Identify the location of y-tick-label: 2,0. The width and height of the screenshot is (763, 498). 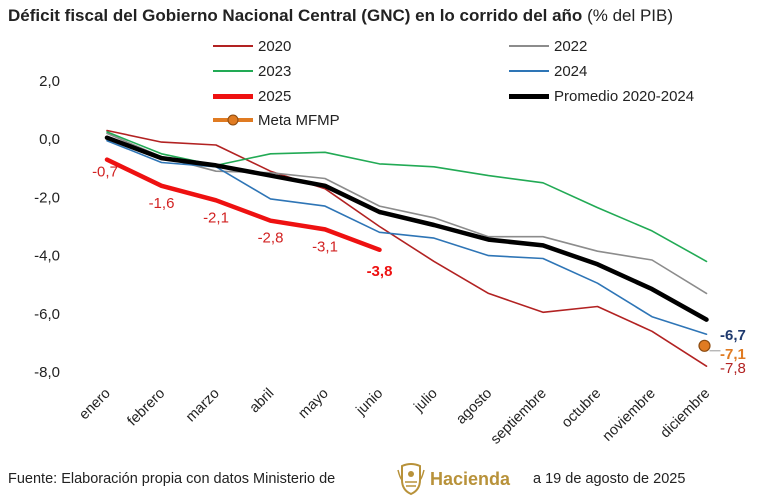
(49, 81).